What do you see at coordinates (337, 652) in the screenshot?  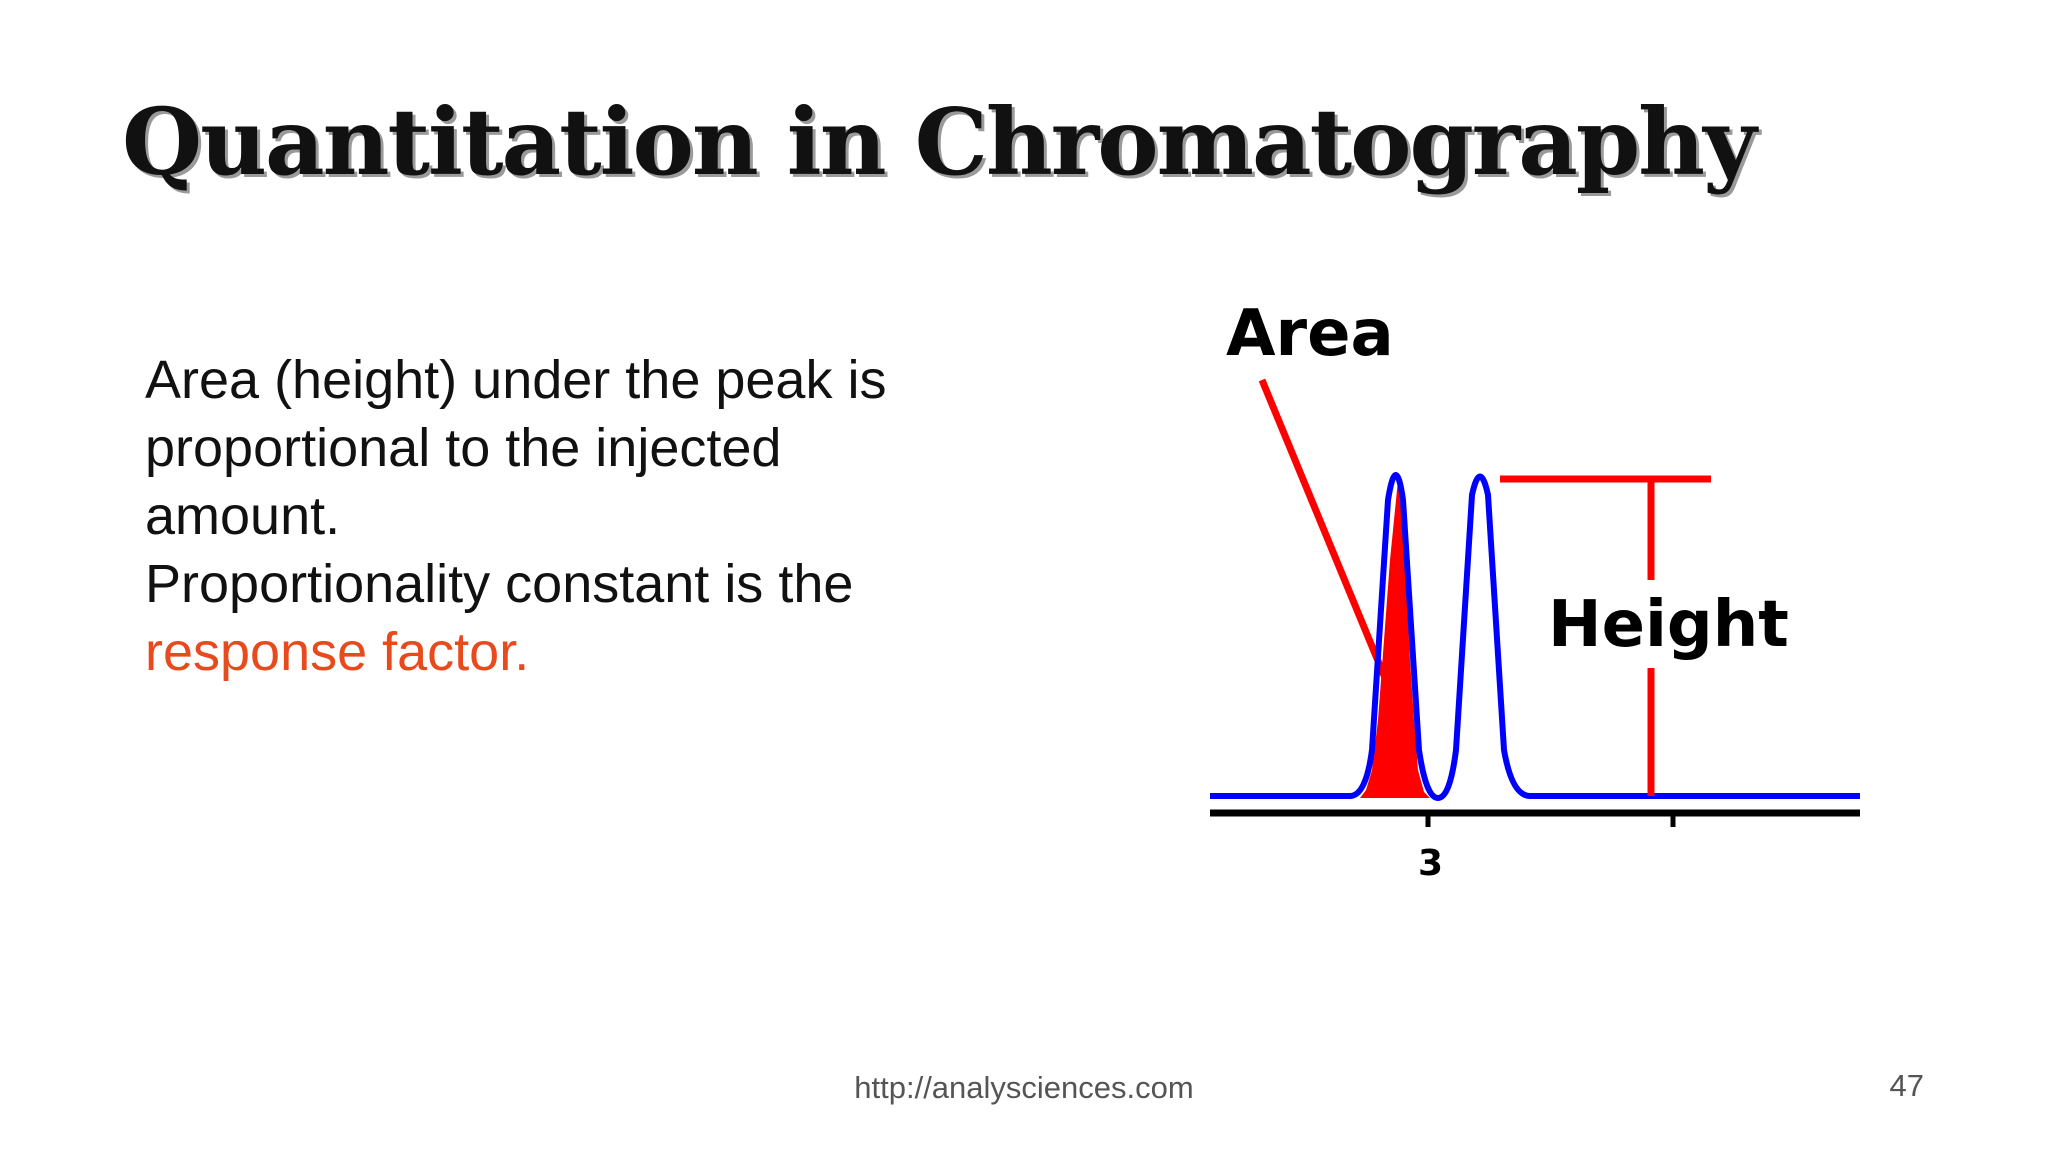 I see `response-factor-text: response factor.` at bounding box center [337, 652].